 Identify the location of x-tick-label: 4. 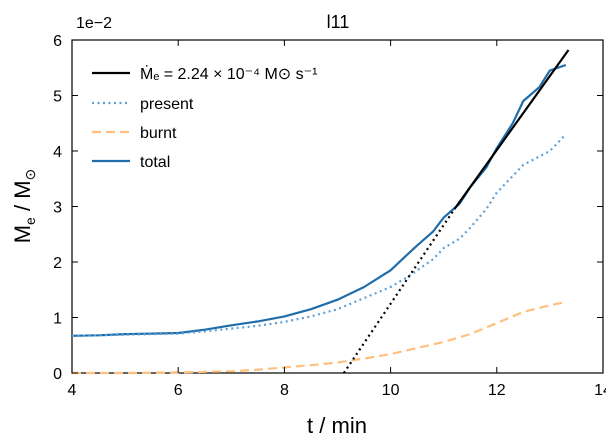
(72, 390).